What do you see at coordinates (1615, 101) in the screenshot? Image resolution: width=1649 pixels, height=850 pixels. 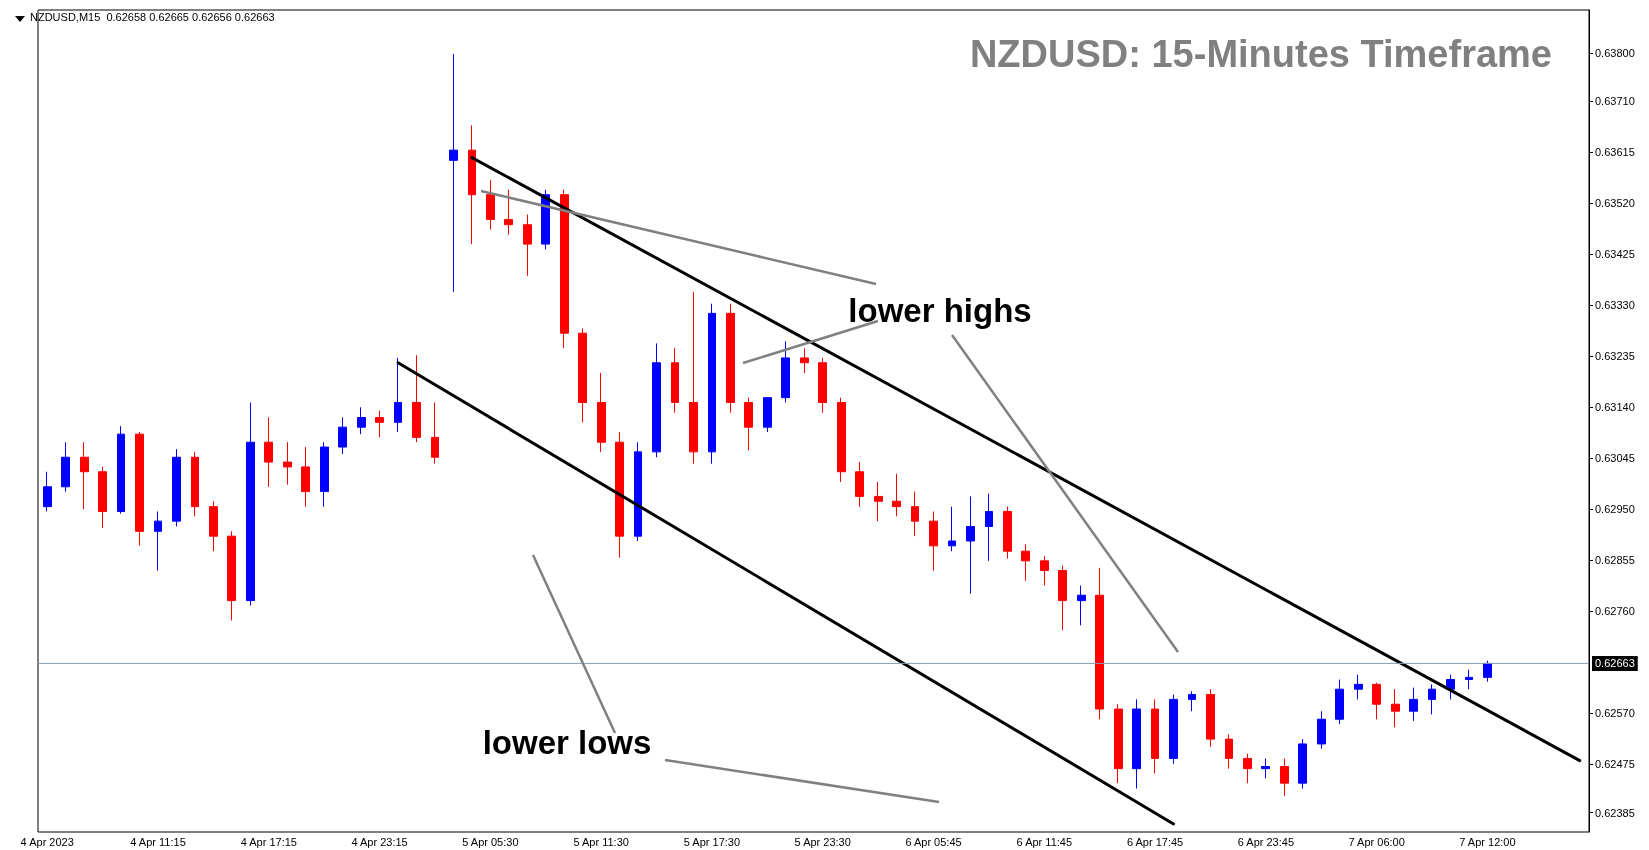 I see `y-tick-label: 0.63710` at bounding box center [1615, 101].